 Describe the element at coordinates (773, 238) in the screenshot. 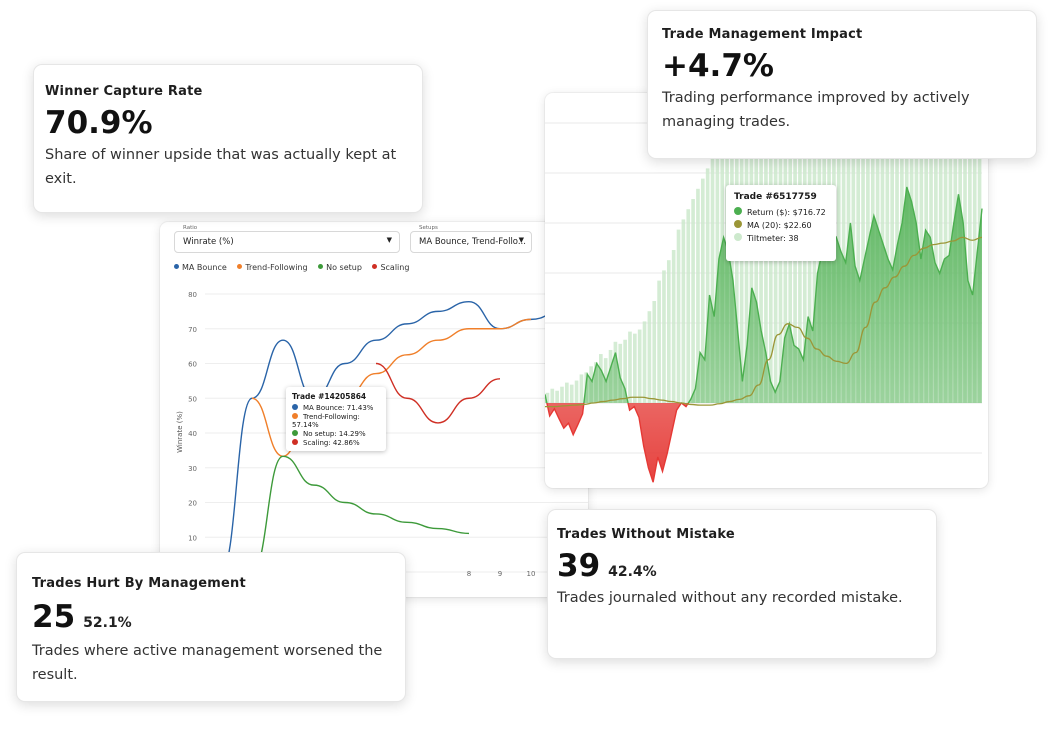

I see `tooltip-row-text: Tiltmeter: 38` at that location.